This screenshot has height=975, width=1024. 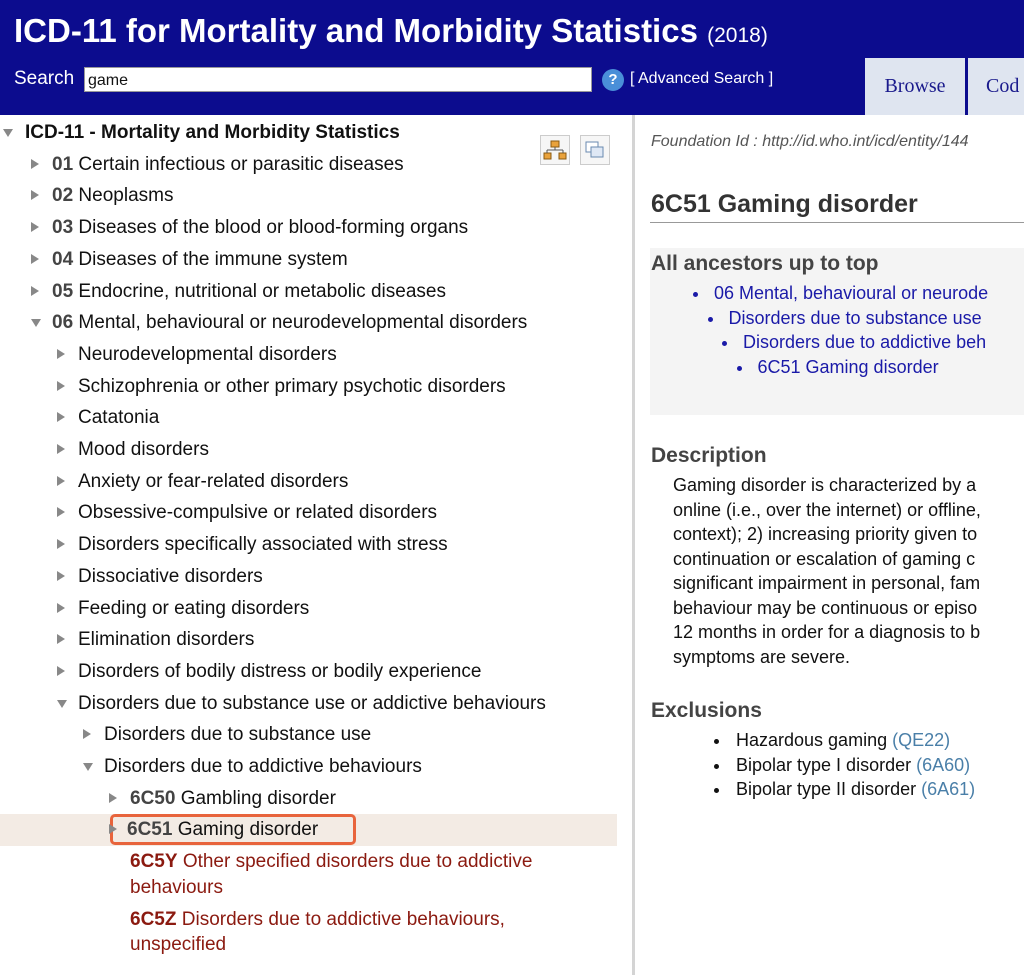 I want to click on exclusion-label: Hazardous gaming, so click(x=812, y=740).